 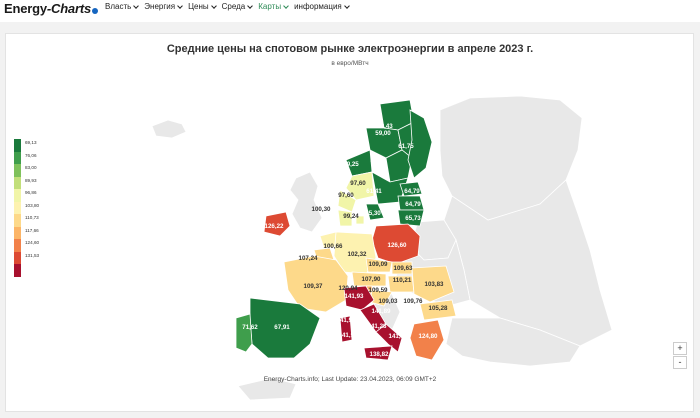 What do you see at coordinates (34, 195) in the screenshot?
I see `legend-item: 96,86` at bounding box center [34, 195].